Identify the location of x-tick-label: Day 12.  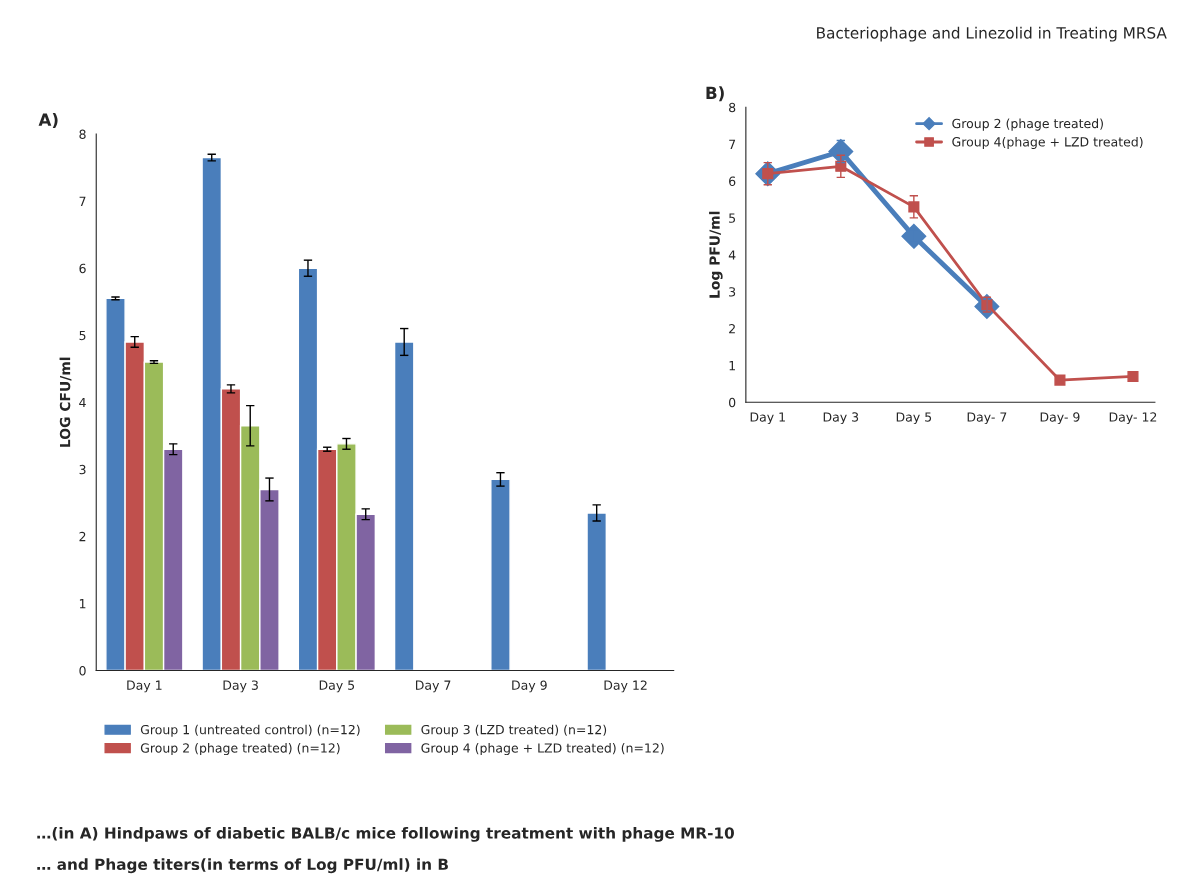
(625, 686).